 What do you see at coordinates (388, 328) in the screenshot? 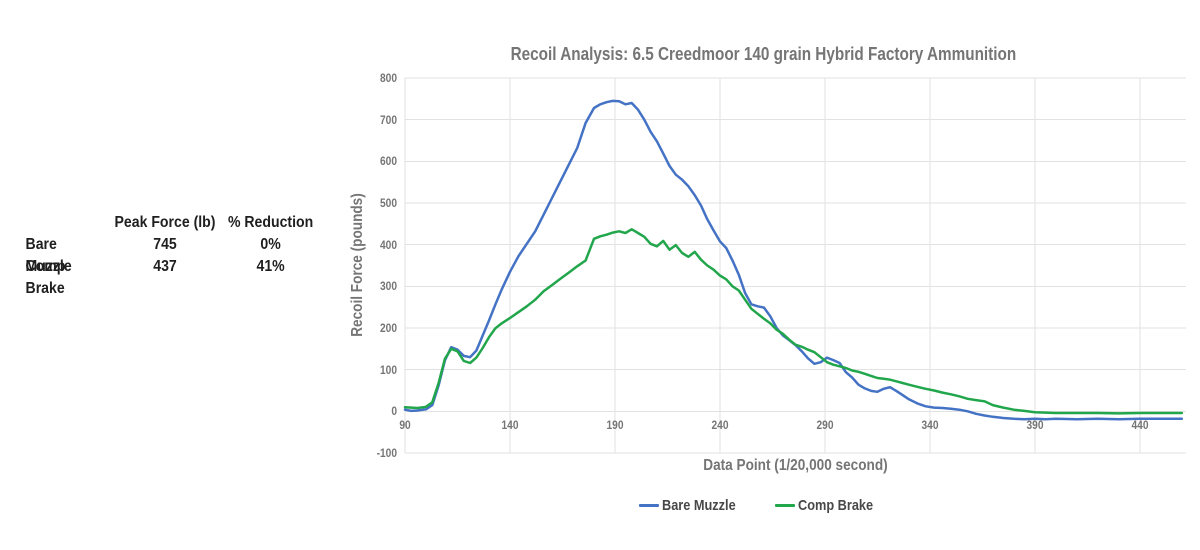
I see `y-tick-label: 200` at bounding box center [388, 328].